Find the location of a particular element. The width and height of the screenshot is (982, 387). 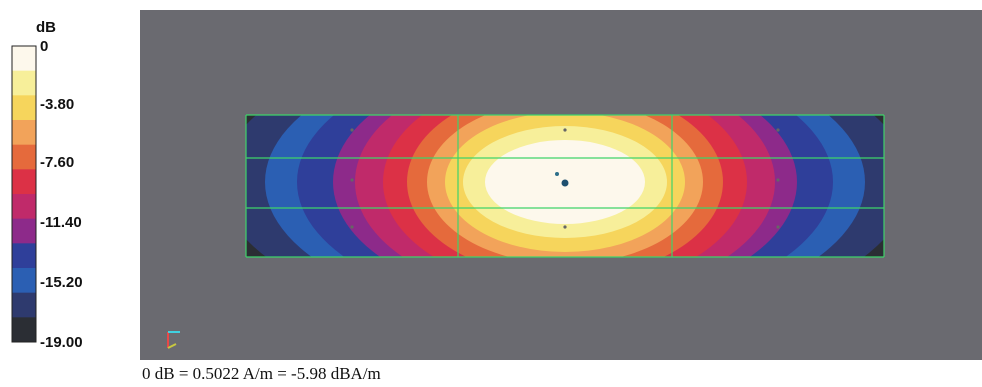

colorbar-legend: dB 0 -3.80 -7.60 -11.40 -15.20 -19.00 is located at coordinates (47, 185).